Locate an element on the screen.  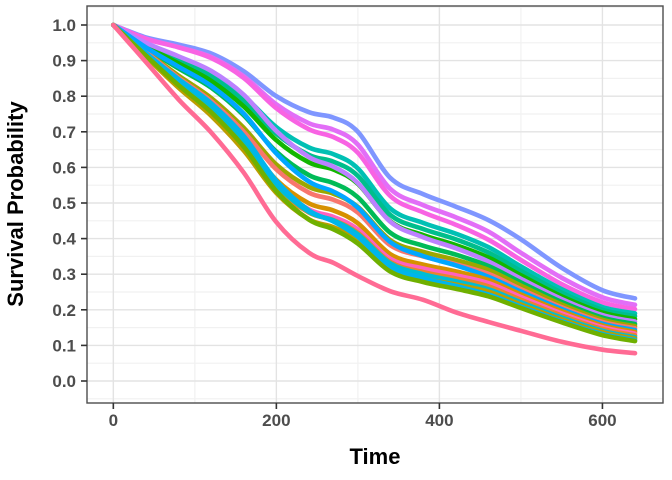
y-tick-label: 0.0 is located at coordinates (64, 381).